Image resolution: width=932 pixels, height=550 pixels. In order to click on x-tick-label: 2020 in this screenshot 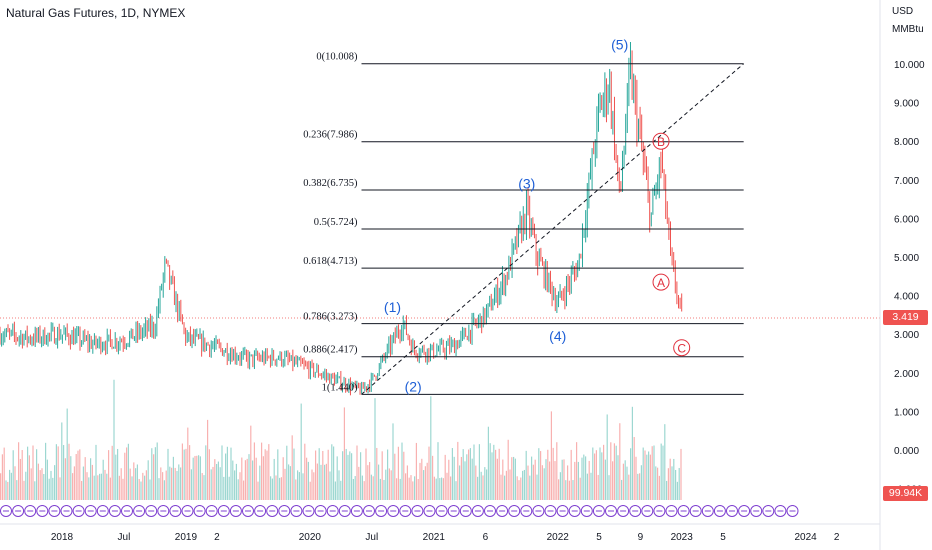, I will do `click(310, 537)`.